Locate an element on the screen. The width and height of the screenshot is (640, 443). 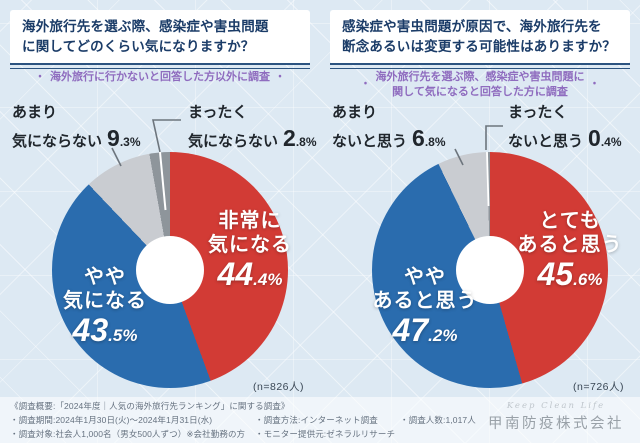
slice-pct-not-much: 9.3% is located at coordinates (123, 138).